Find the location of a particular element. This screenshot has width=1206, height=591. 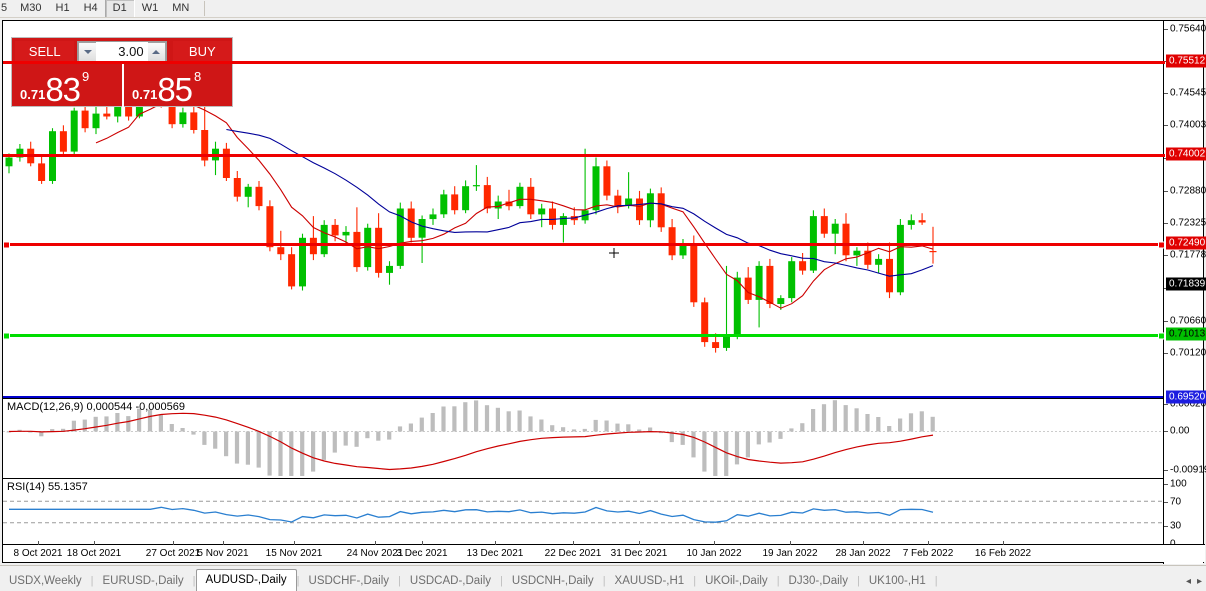

rsi-tick-label: 100 is located at coordinates (1178, 484).